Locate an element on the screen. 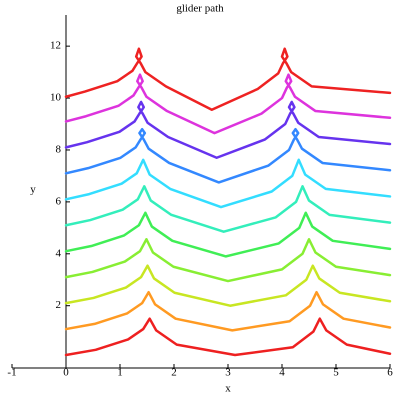  x-tick-label: 3 is located at coordinates (228, 373).